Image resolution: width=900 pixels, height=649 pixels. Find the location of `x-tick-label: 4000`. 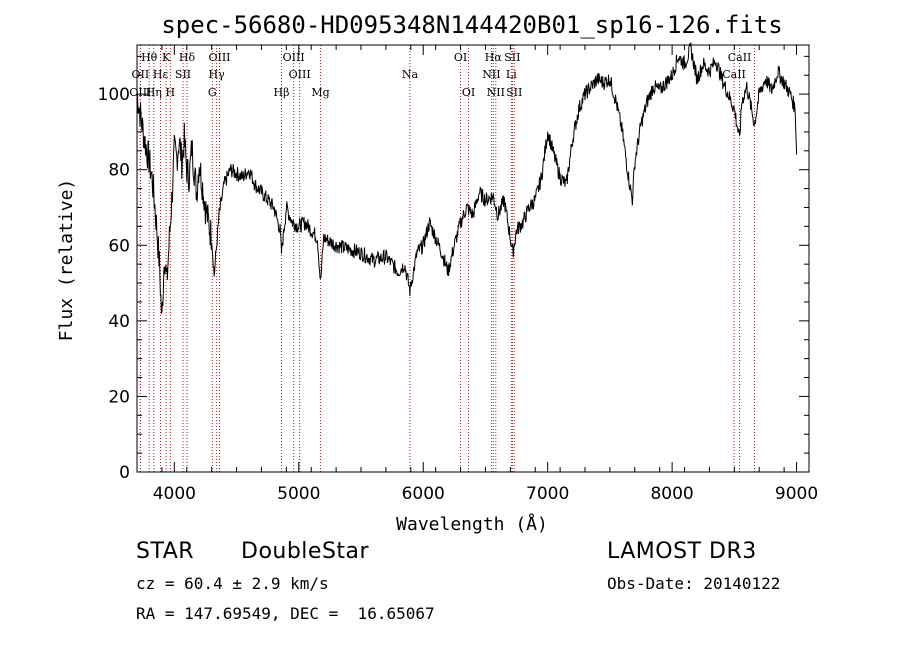

x-tick-label: 4000 is located at coordinates (174, 494).